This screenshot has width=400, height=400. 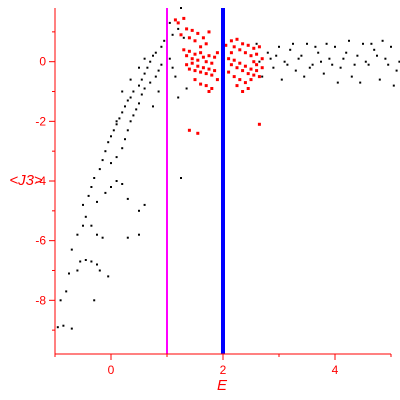 I want to click on x-tick-label-4: 4, so click(x=335, y=370).